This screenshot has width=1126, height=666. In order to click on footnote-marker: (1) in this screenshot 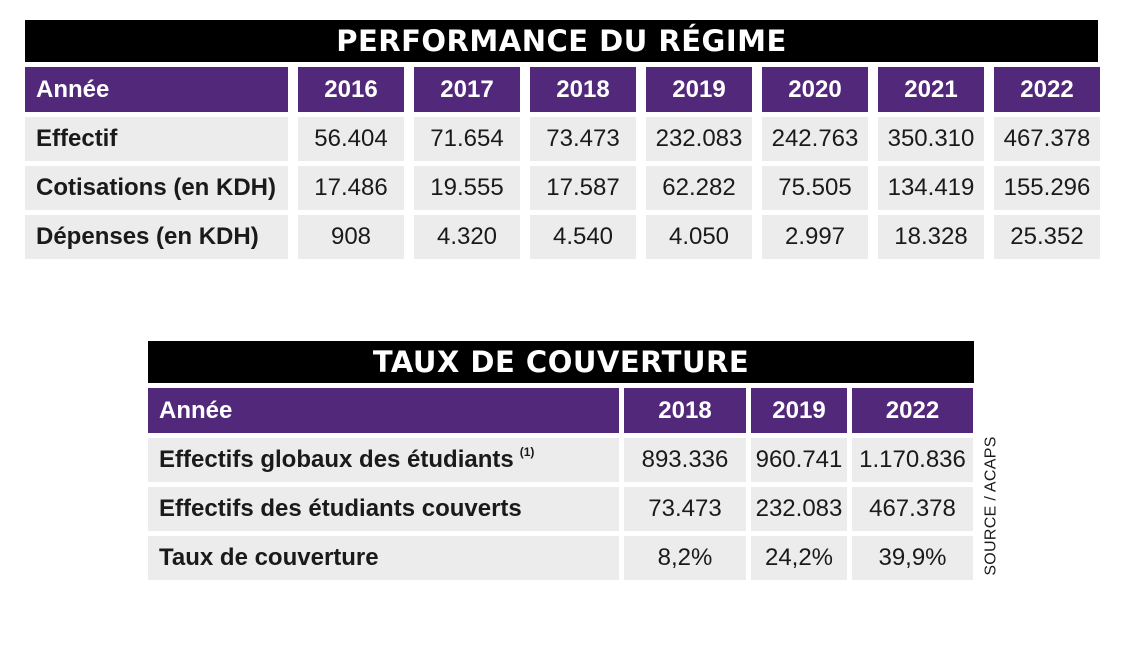, I will do `click(527, 452)`.